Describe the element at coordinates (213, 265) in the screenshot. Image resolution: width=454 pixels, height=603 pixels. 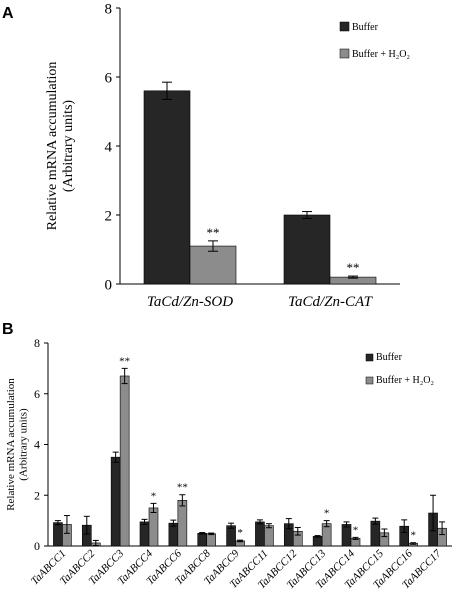
I see `chart-a-bar-h2o2` at that location.